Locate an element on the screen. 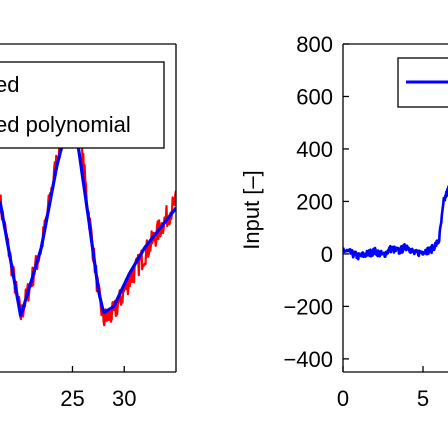  left-legend-box is located at coordinates (82, 105).